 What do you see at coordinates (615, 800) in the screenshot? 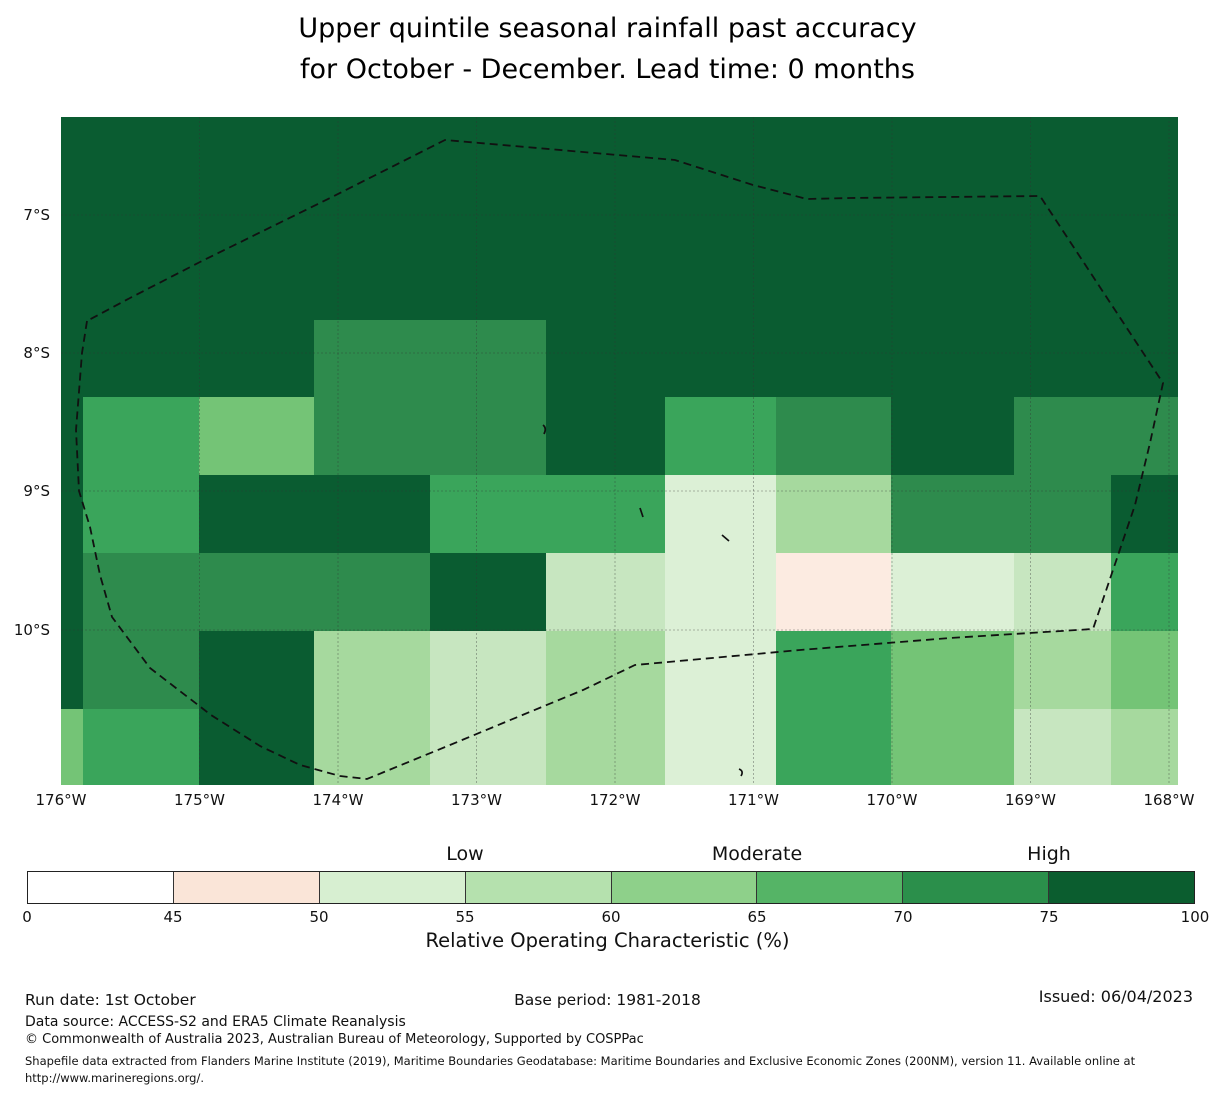
I see `x-tick-label: 172°W` at bounding box center [615, 800].